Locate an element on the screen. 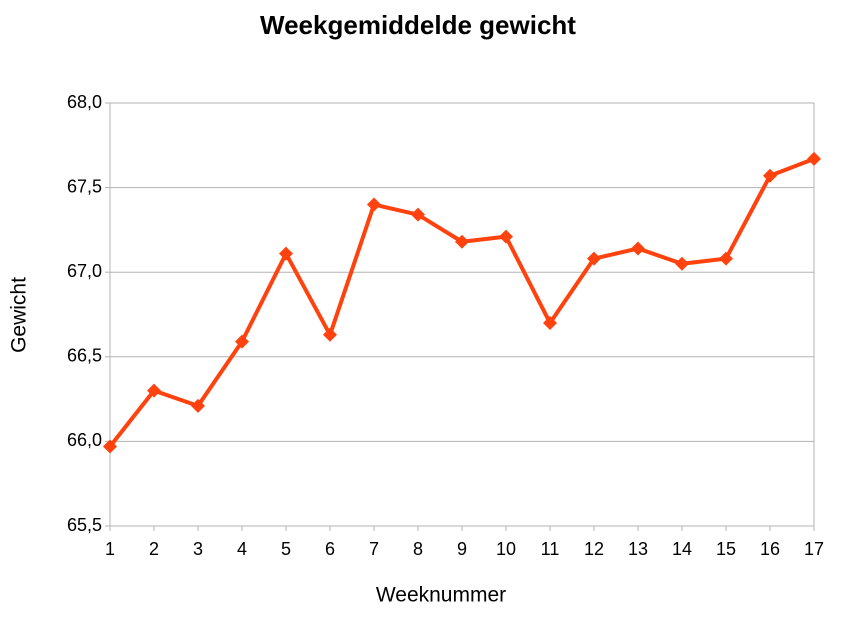  x-tick-label: 16 is located at coordinates (770, 549).